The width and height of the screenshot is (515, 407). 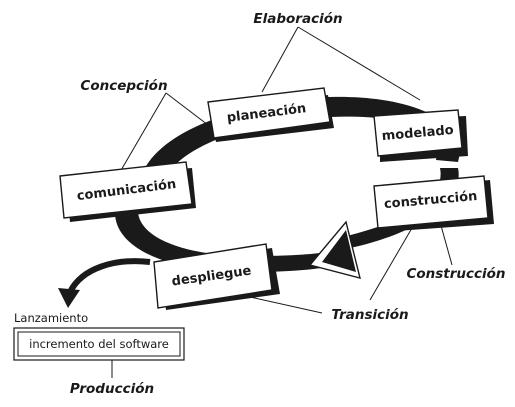 I want to click on box-comunicacion: comunicación, so click(x=127, y=191).